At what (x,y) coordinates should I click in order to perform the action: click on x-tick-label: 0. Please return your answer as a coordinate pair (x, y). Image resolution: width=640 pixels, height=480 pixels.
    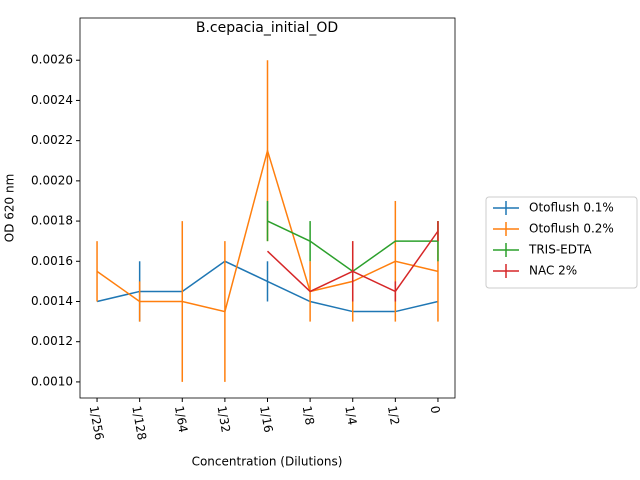
    Looking at the image, I should click on (435, 410).